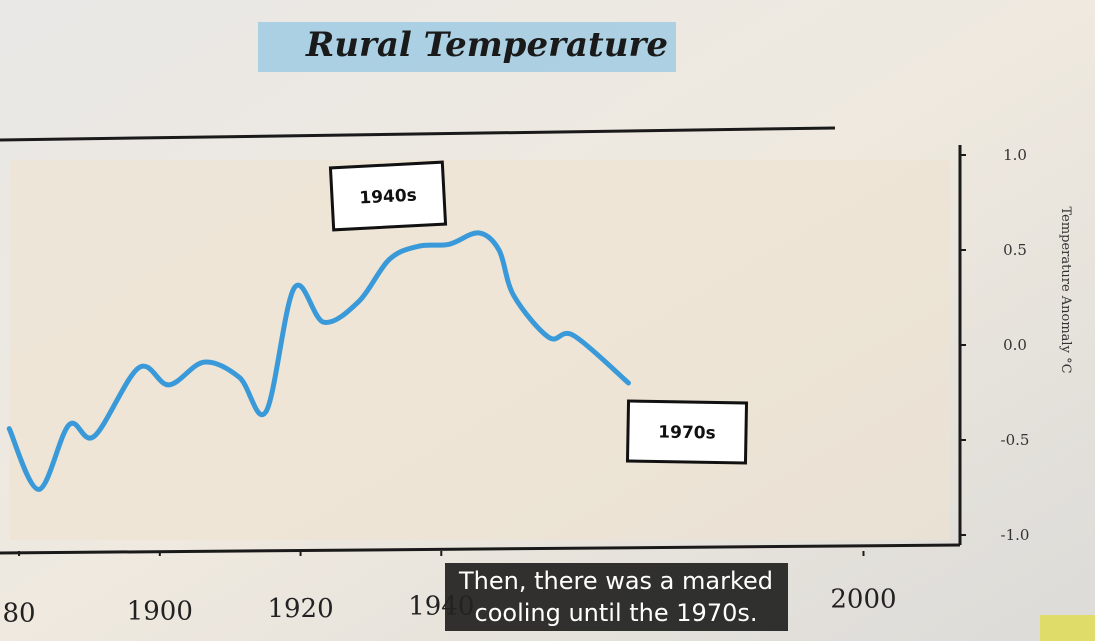 The width and height of the screenshot is (1095, 641). I want to click on x-tick-label: 1940, so click(441, 607).